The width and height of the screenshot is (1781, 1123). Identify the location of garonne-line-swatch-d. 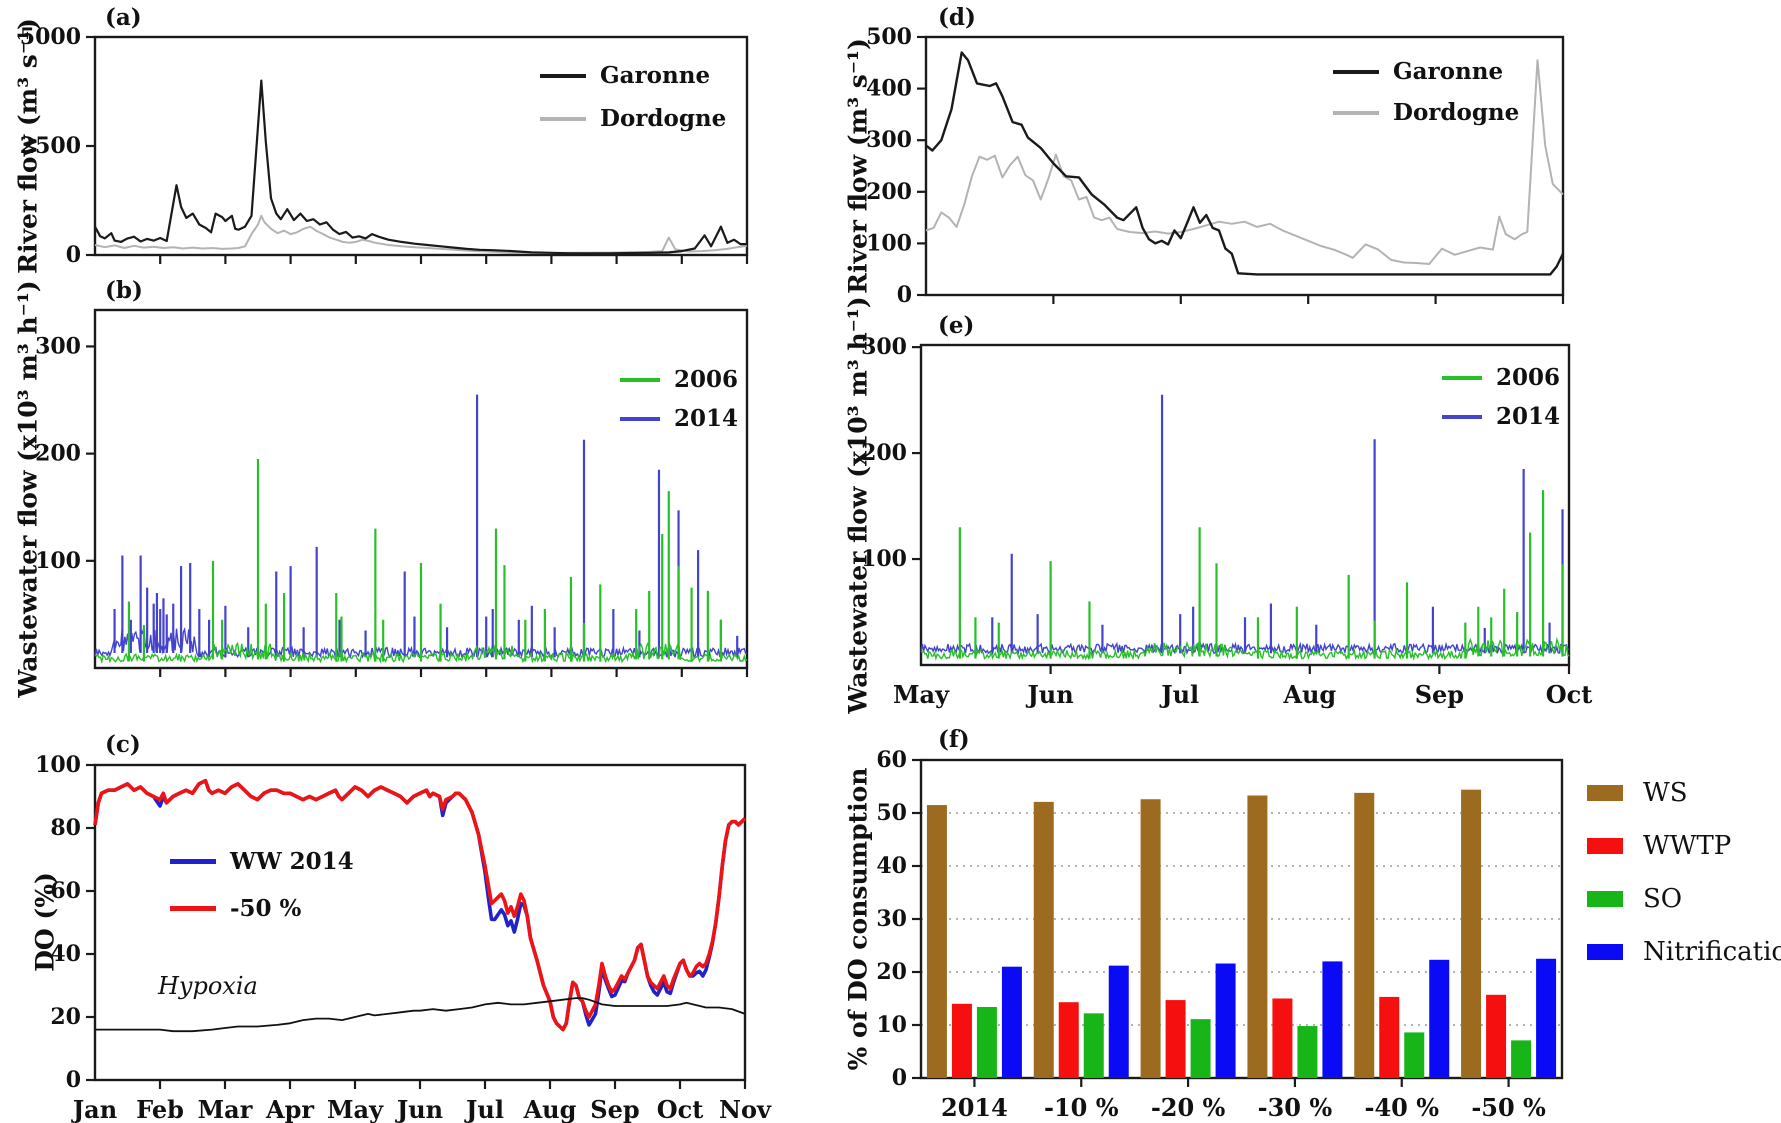
(1356, 71).